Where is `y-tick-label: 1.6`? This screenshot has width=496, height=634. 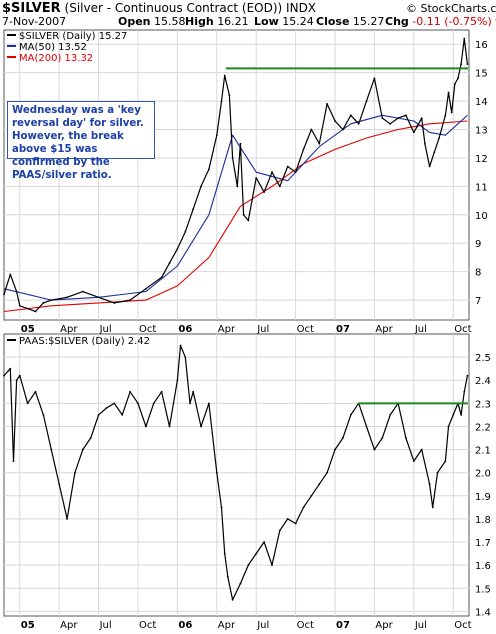 y-tick-label: 1.6 is located at coordinates (483, 566).